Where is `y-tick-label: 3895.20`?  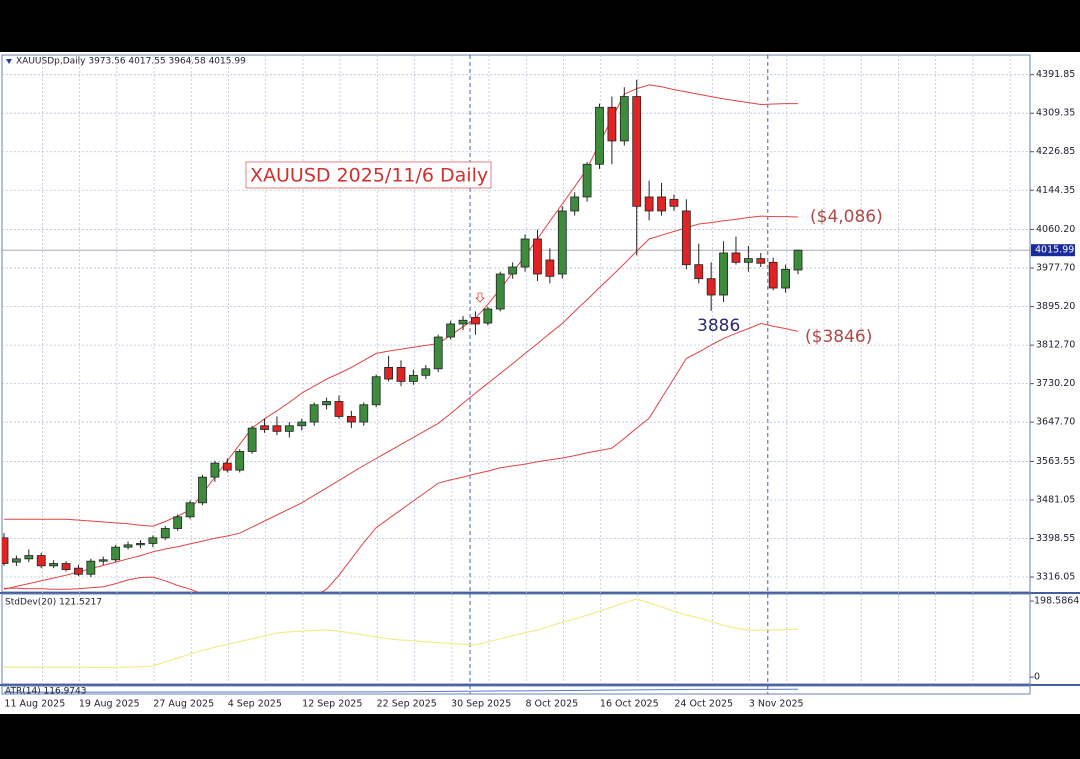 y-tick-label: 3895.20 is located at coordinates (1055, 306).